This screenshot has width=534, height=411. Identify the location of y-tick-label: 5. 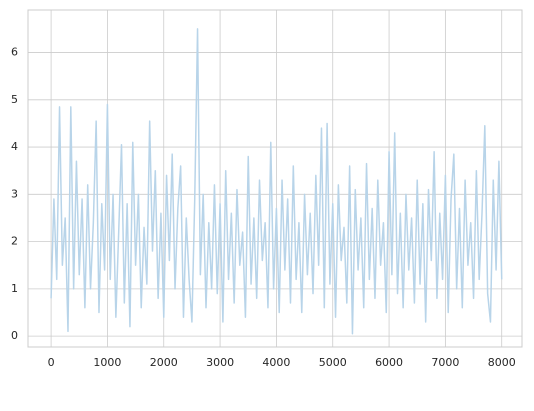
(14, 99).